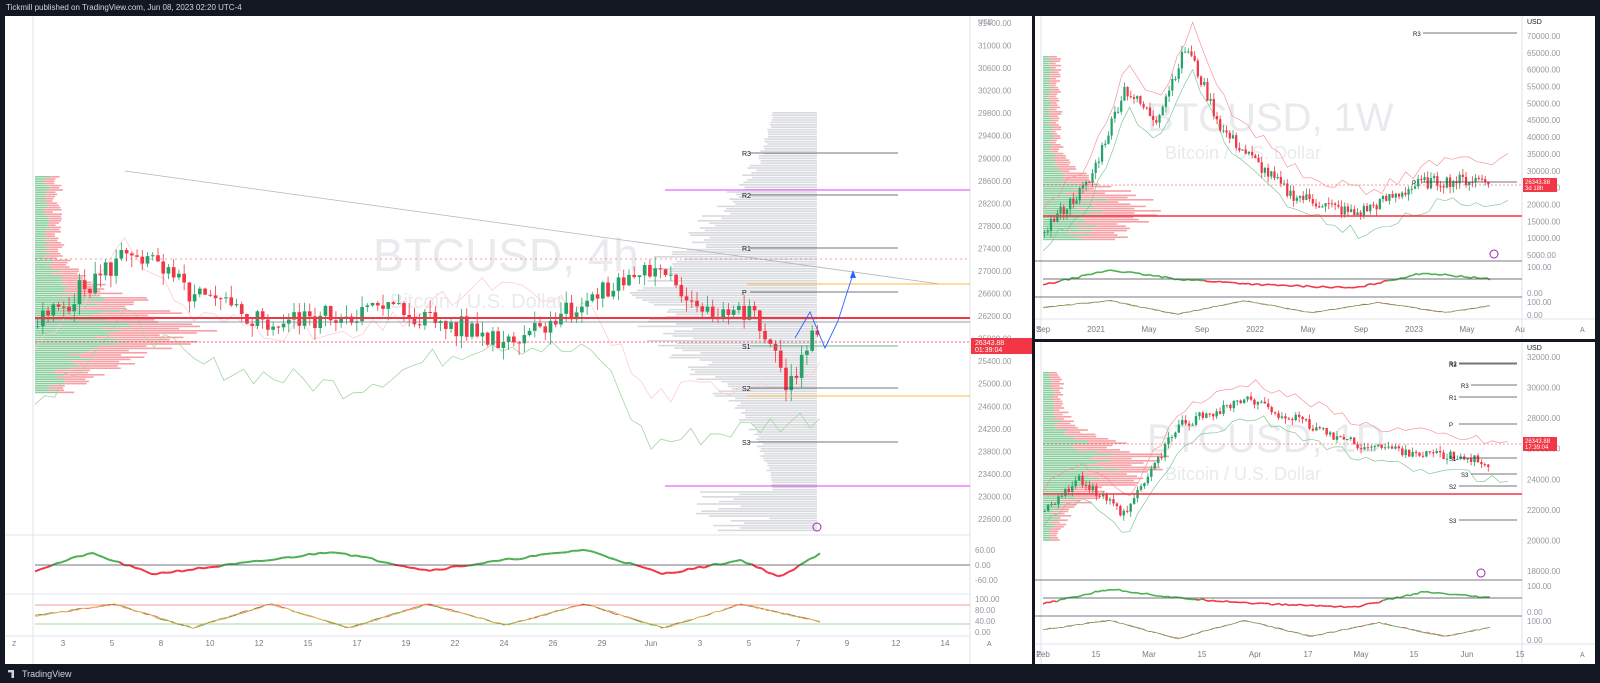  Describe the element at coordinates (1544, 120) in the screenshot. I see `price-tick: 45000.00` at that location.